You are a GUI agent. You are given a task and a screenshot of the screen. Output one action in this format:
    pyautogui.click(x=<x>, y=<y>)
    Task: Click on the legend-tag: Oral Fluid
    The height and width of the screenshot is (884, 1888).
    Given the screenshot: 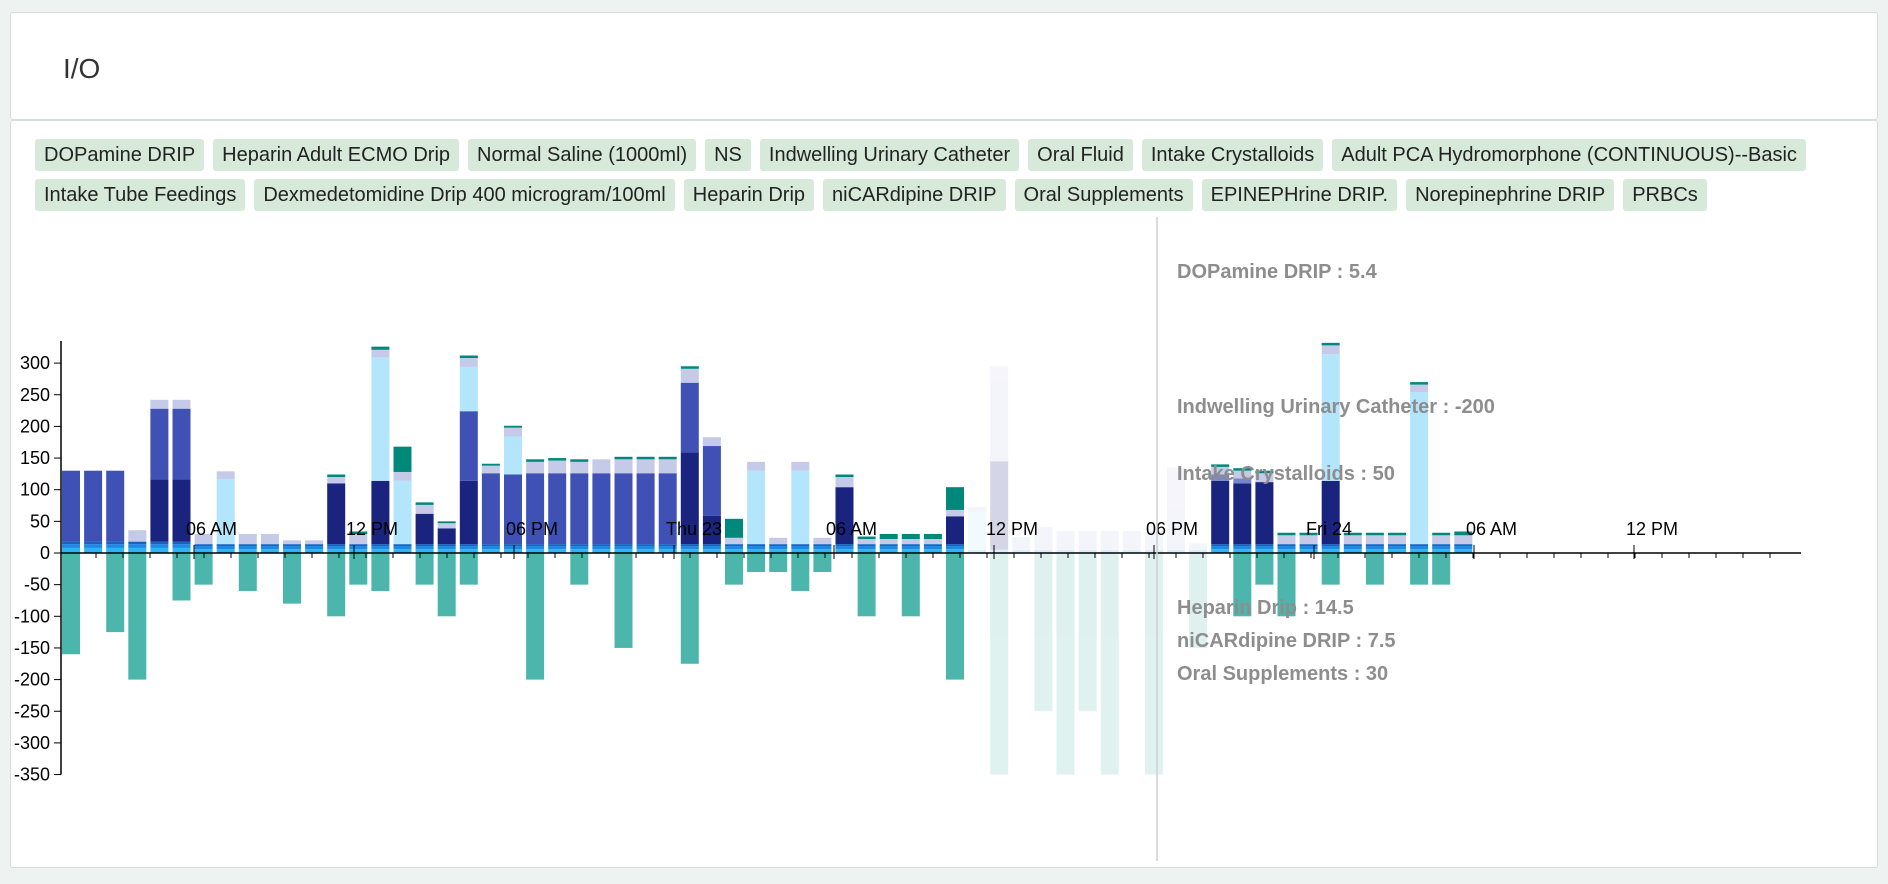 What is the action you would take?
    pyautogui.click(x=1080, y=155)
    